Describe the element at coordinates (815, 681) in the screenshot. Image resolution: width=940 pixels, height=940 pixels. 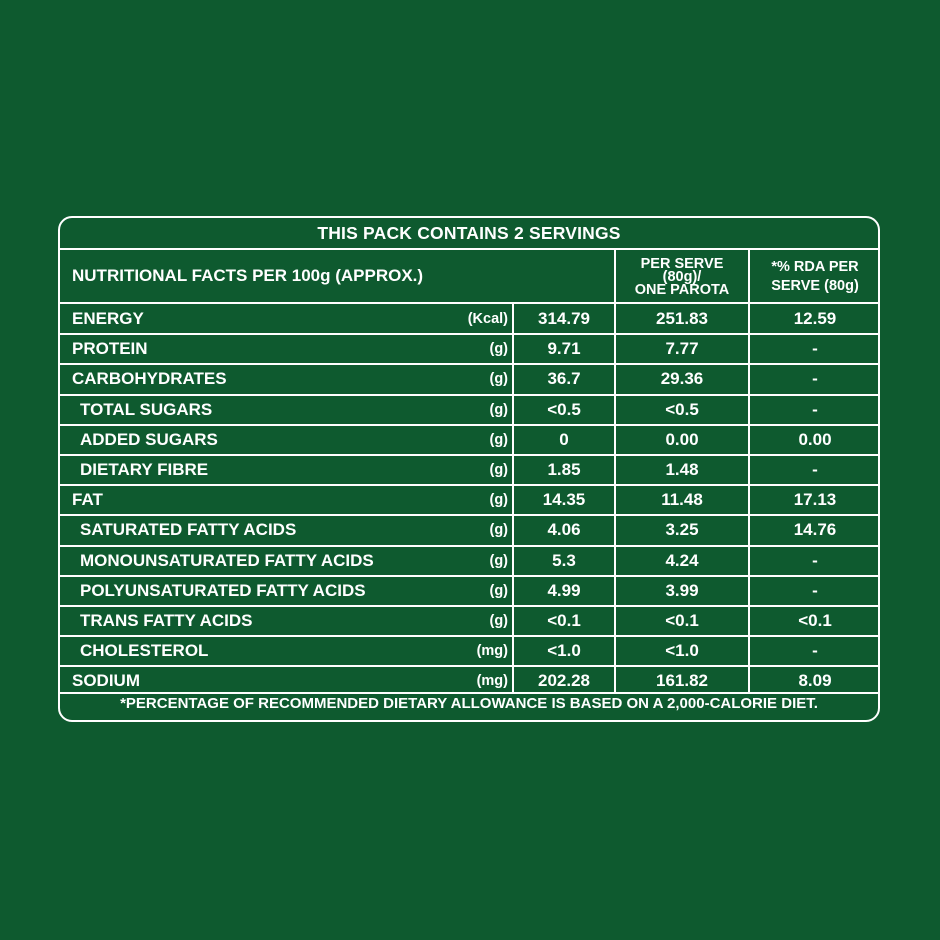
I see `rda-value: 8.09` at that location.